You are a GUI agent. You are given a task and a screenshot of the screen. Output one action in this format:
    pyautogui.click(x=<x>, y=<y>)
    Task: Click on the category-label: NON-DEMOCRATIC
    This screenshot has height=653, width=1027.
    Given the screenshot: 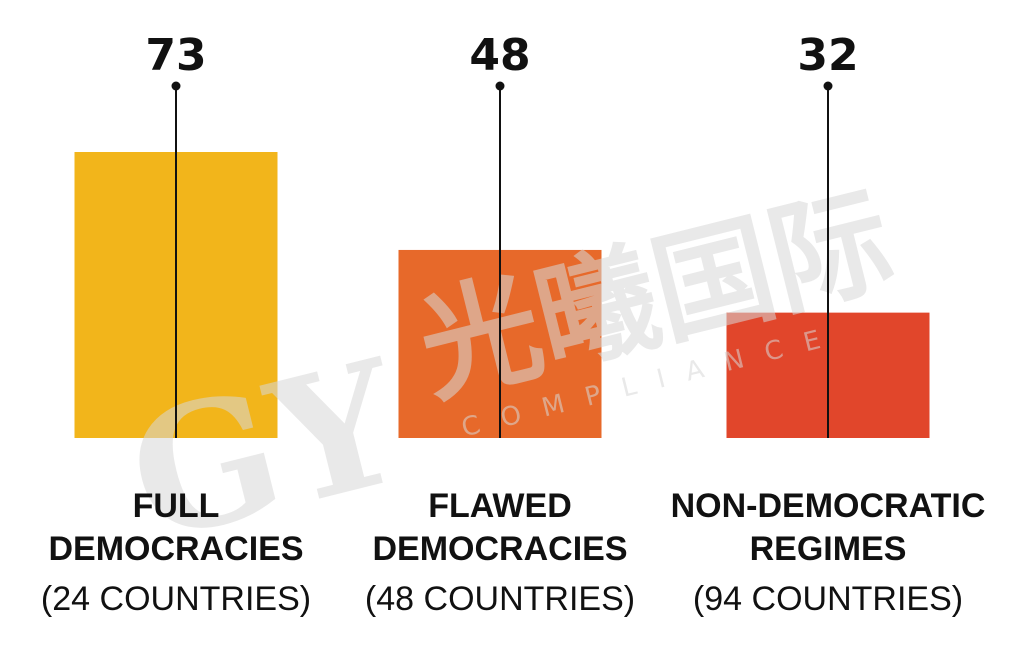 What is the action you would take?
    pyautogui.click(x=828, y=506)
    